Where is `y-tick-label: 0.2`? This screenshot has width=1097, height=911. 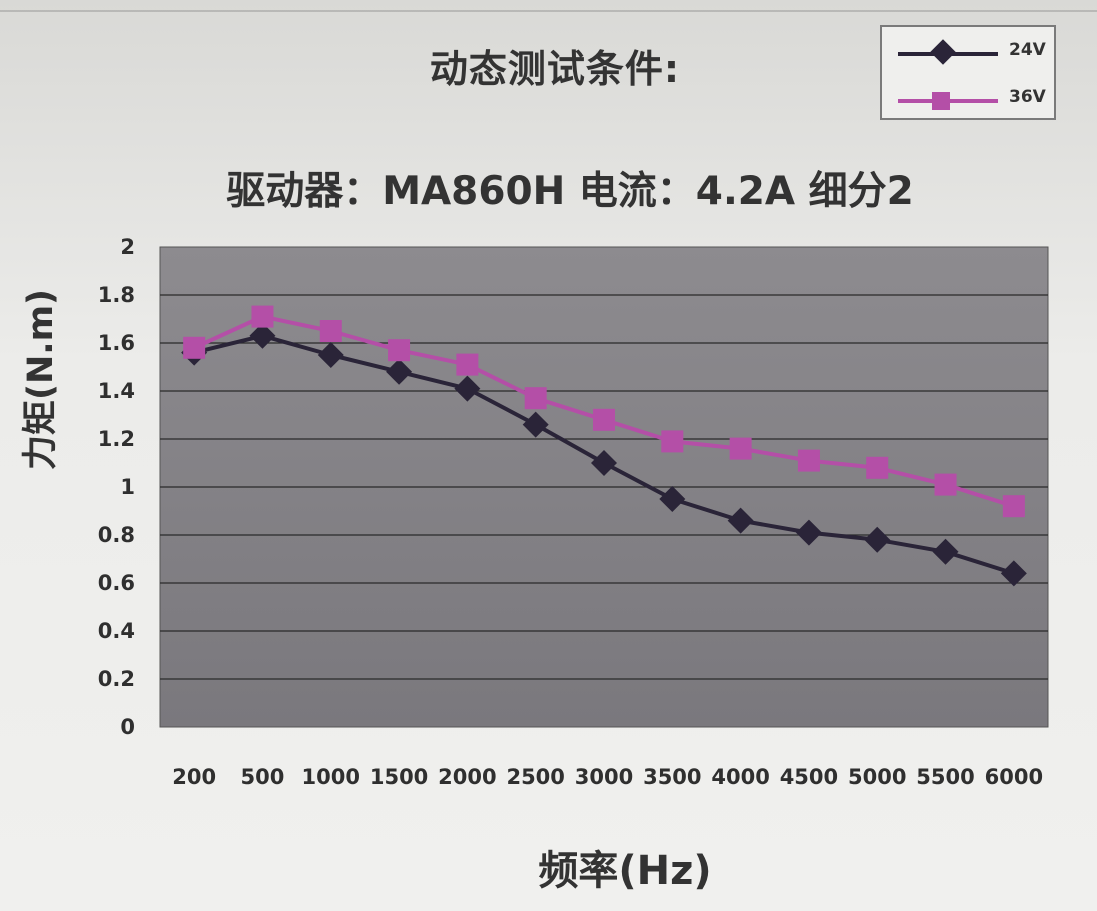
y-tick-label: 0.2 is located at coordinates (116, 679).